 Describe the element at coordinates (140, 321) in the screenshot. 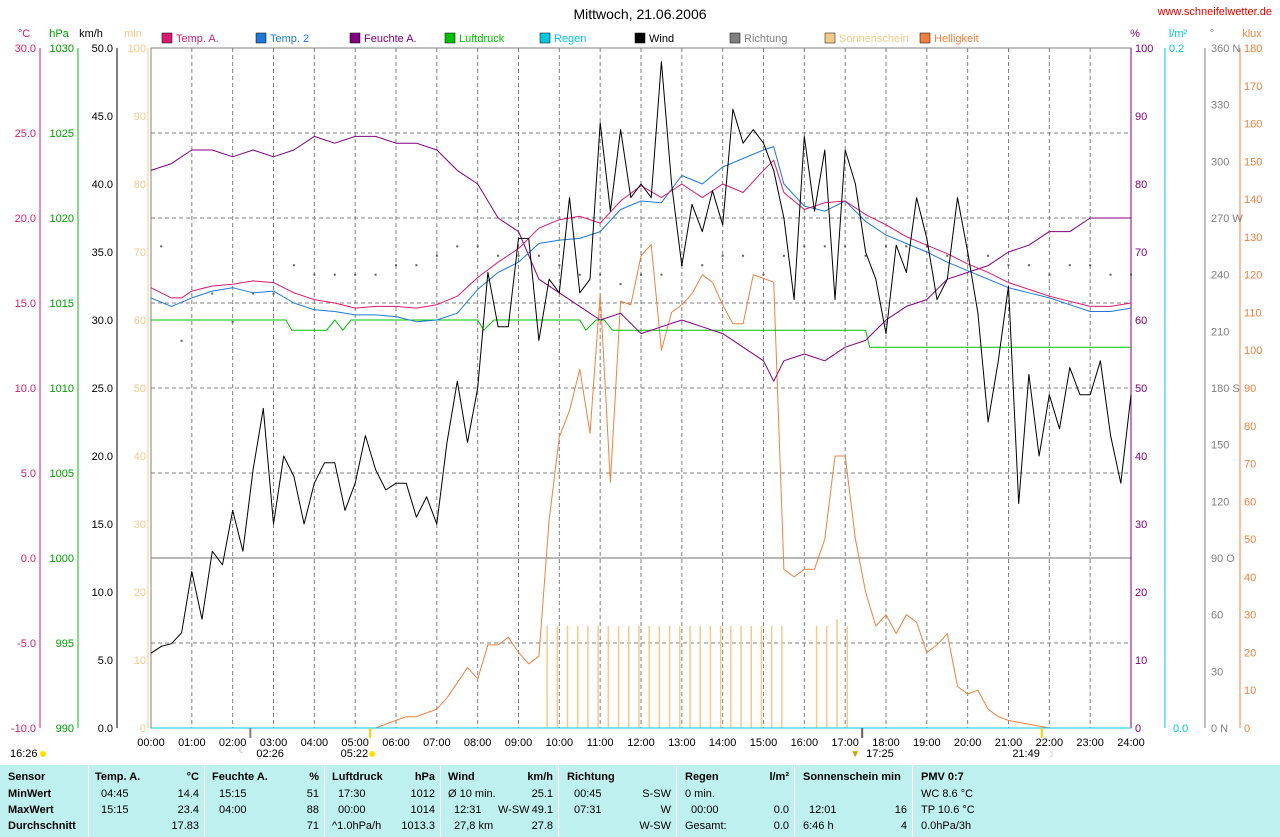

I see `sun-tick-label: 60` at that location.